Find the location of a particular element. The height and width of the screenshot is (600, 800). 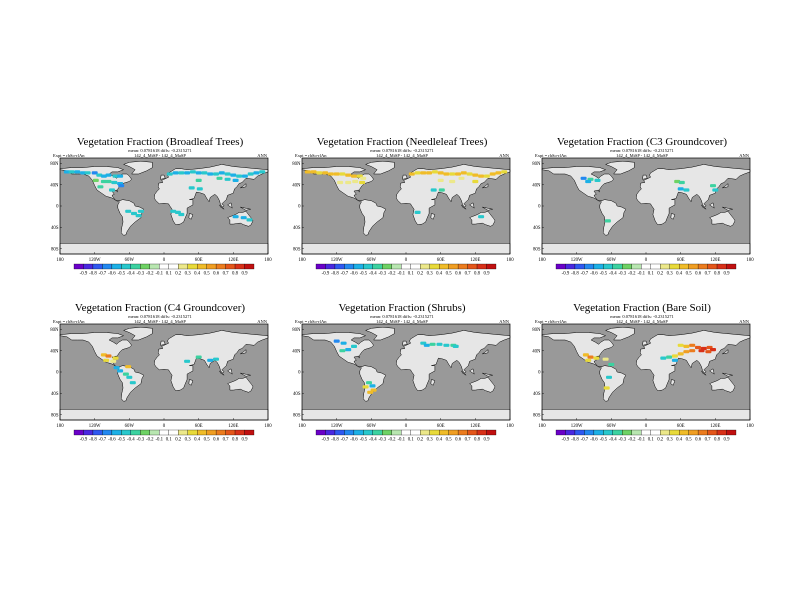

colorbar-label: -0.4 is located at coordinates (613, 440).